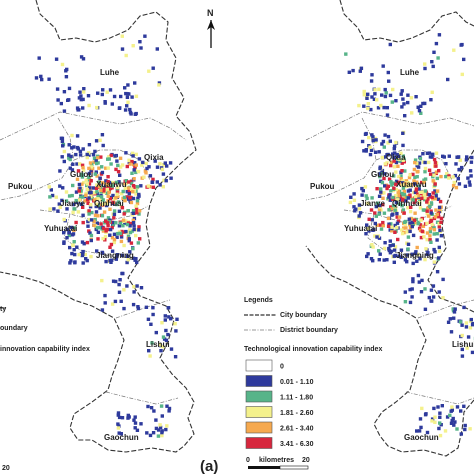 The height and width of the screenshot is (474, 474). Describe the element at coordinates (282, 367) in the screenshot. I see `legend-class-label: 0` at that location.